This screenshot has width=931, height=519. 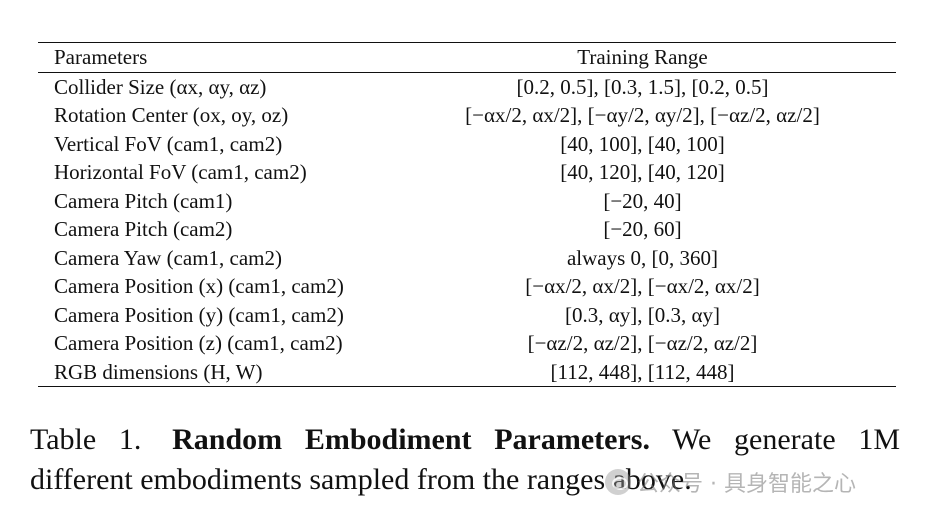 I want to click on row-training-range: [0.2, 0.5], [0.3, 1.5], [0.2, 0.5], so click(x=642, y=86).